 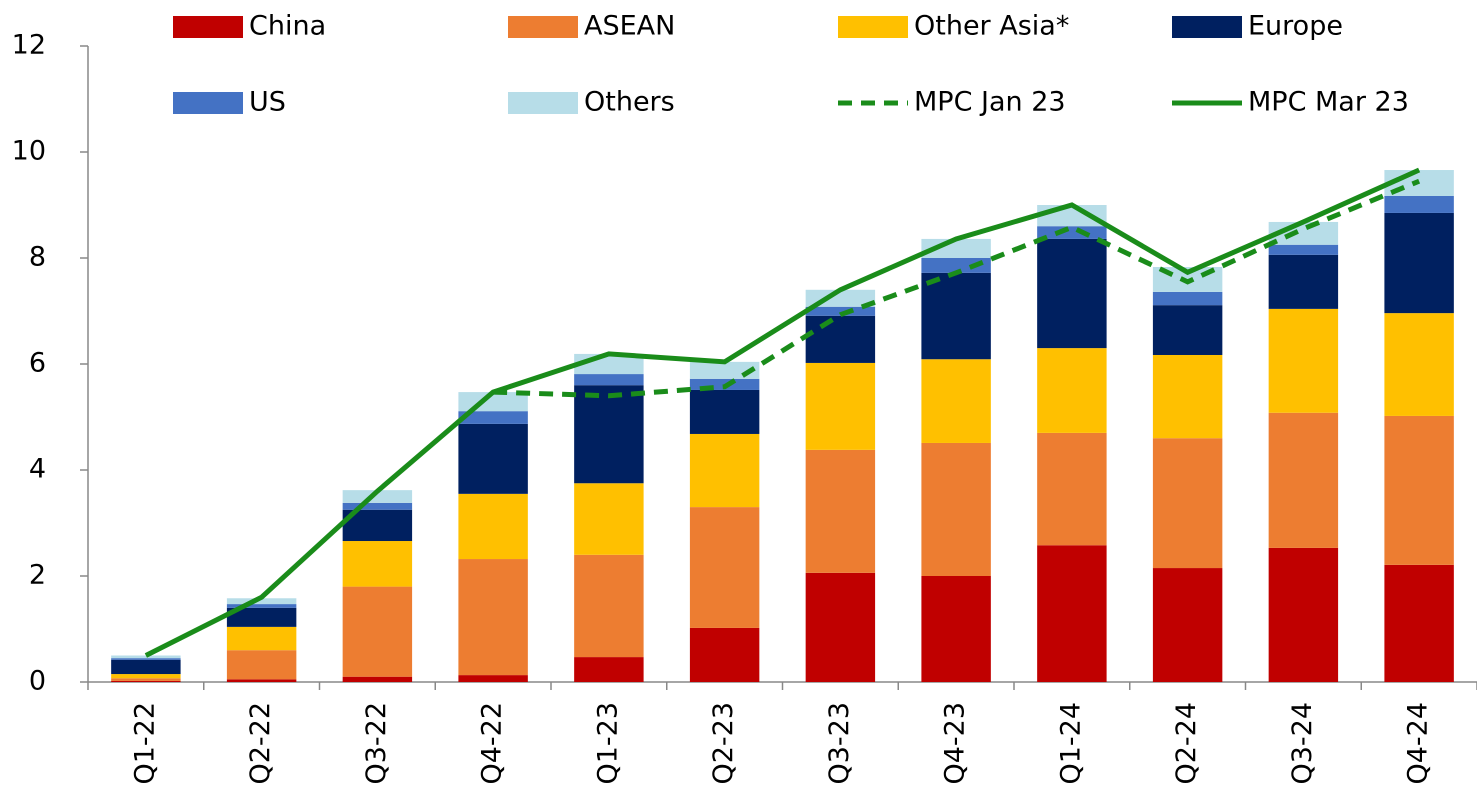 What do you see at coordinates (37, 575) in the screenshot?
I see `y-tick-label: 2` at bounding box center [37, 575].